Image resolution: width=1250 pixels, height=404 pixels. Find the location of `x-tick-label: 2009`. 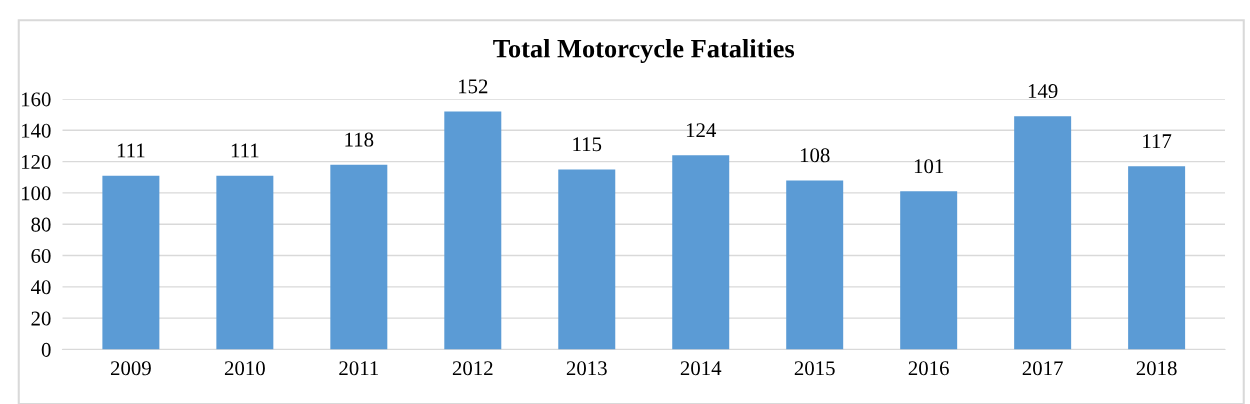

x-tick-label: 2009 is located at coordinates (130, 368).